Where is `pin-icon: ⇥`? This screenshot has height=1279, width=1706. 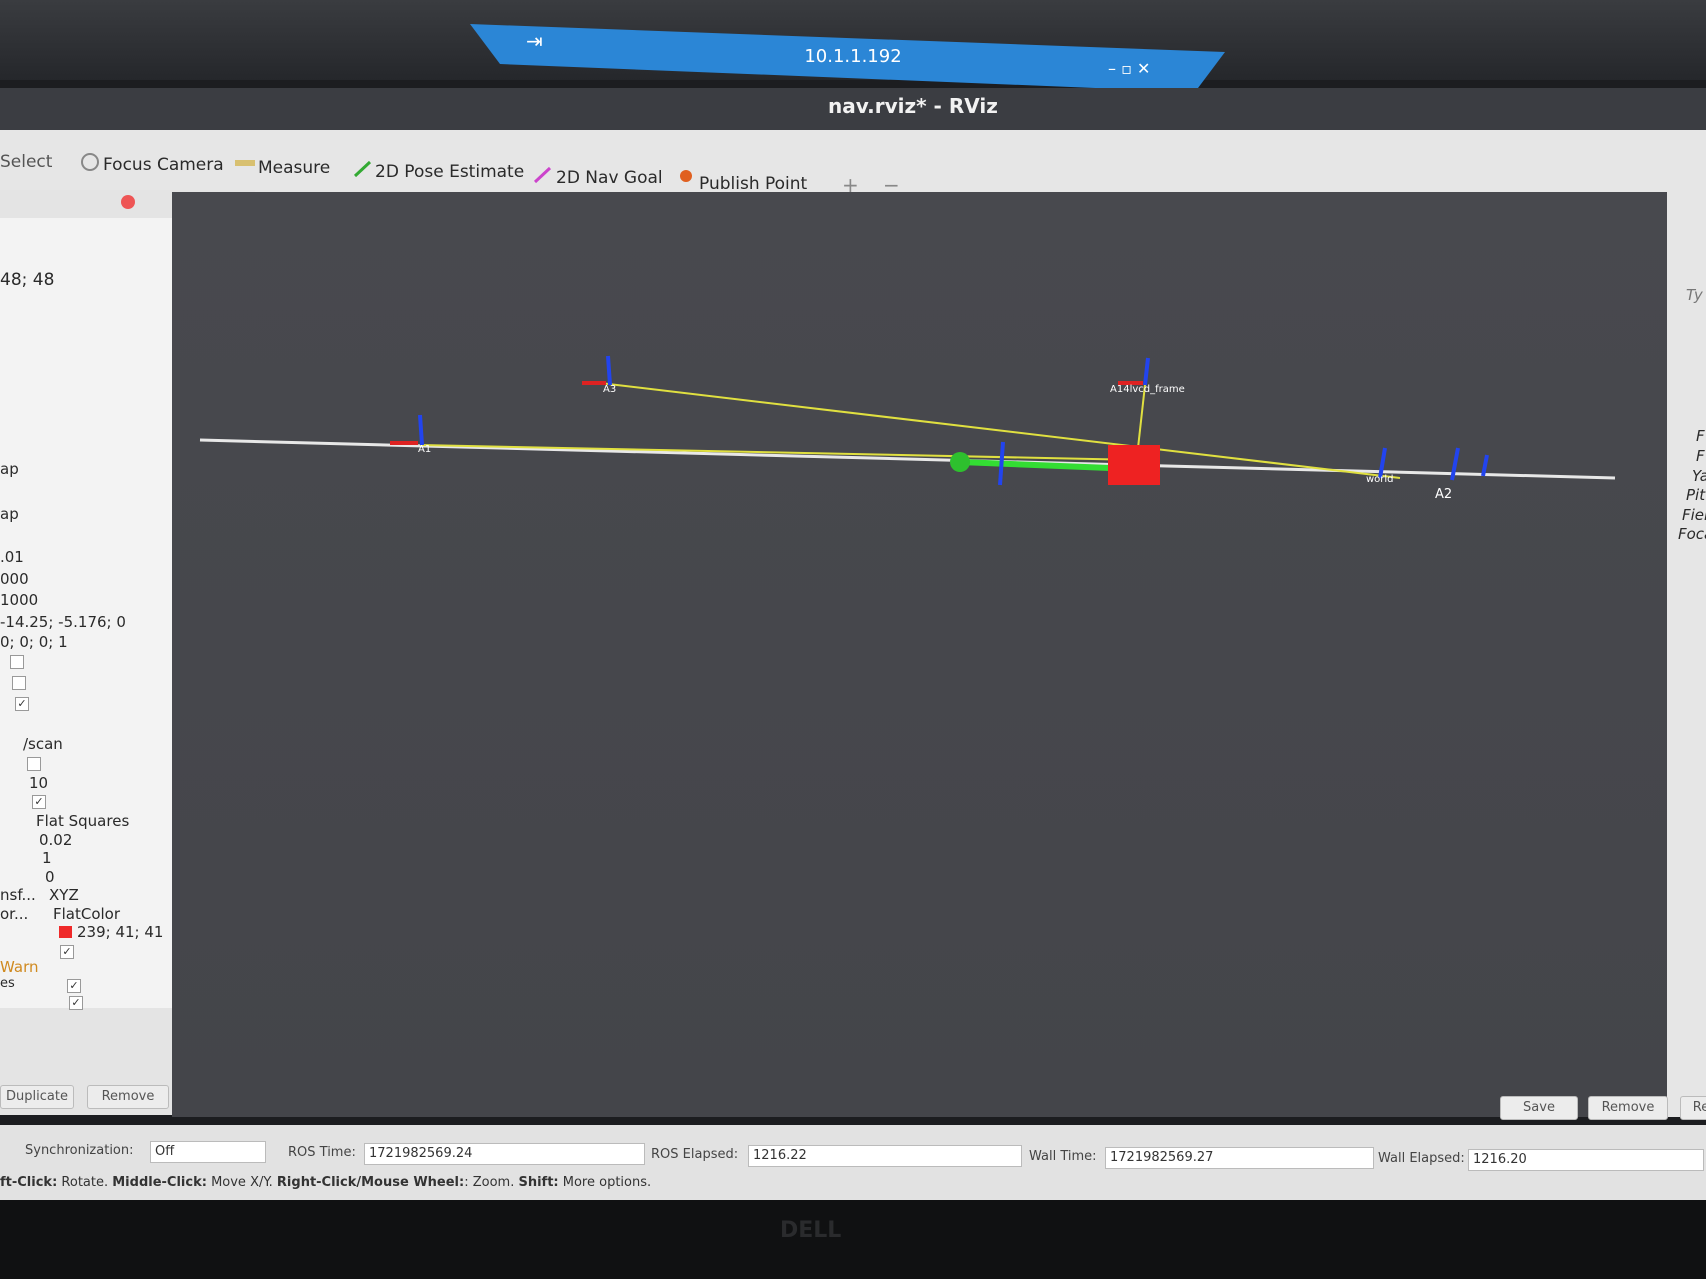
pin-icon: ⇥ is located at coordinates (534, 41).